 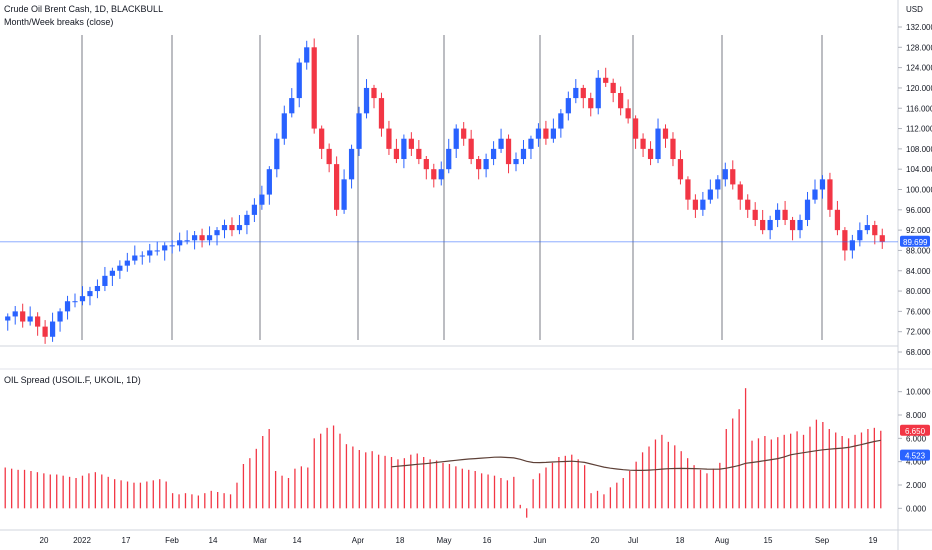 What do you see at coordinates (918, 332) in the screenshot?
I see `price-tick-label: 72.000` at bounding box center [918, 332].